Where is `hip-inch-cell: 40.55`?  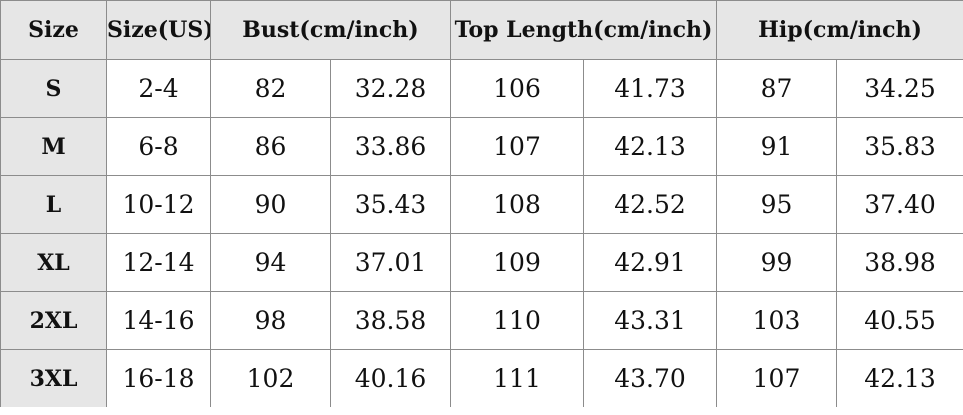
hip-inch-cell: 40.55 is located at coordinates (899, 320).